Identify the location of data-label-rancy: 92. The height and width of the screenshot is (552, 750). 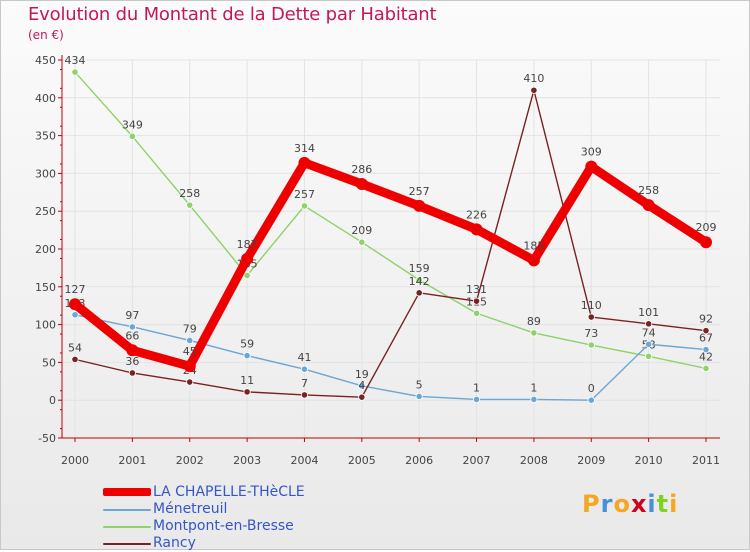
(706, 319).